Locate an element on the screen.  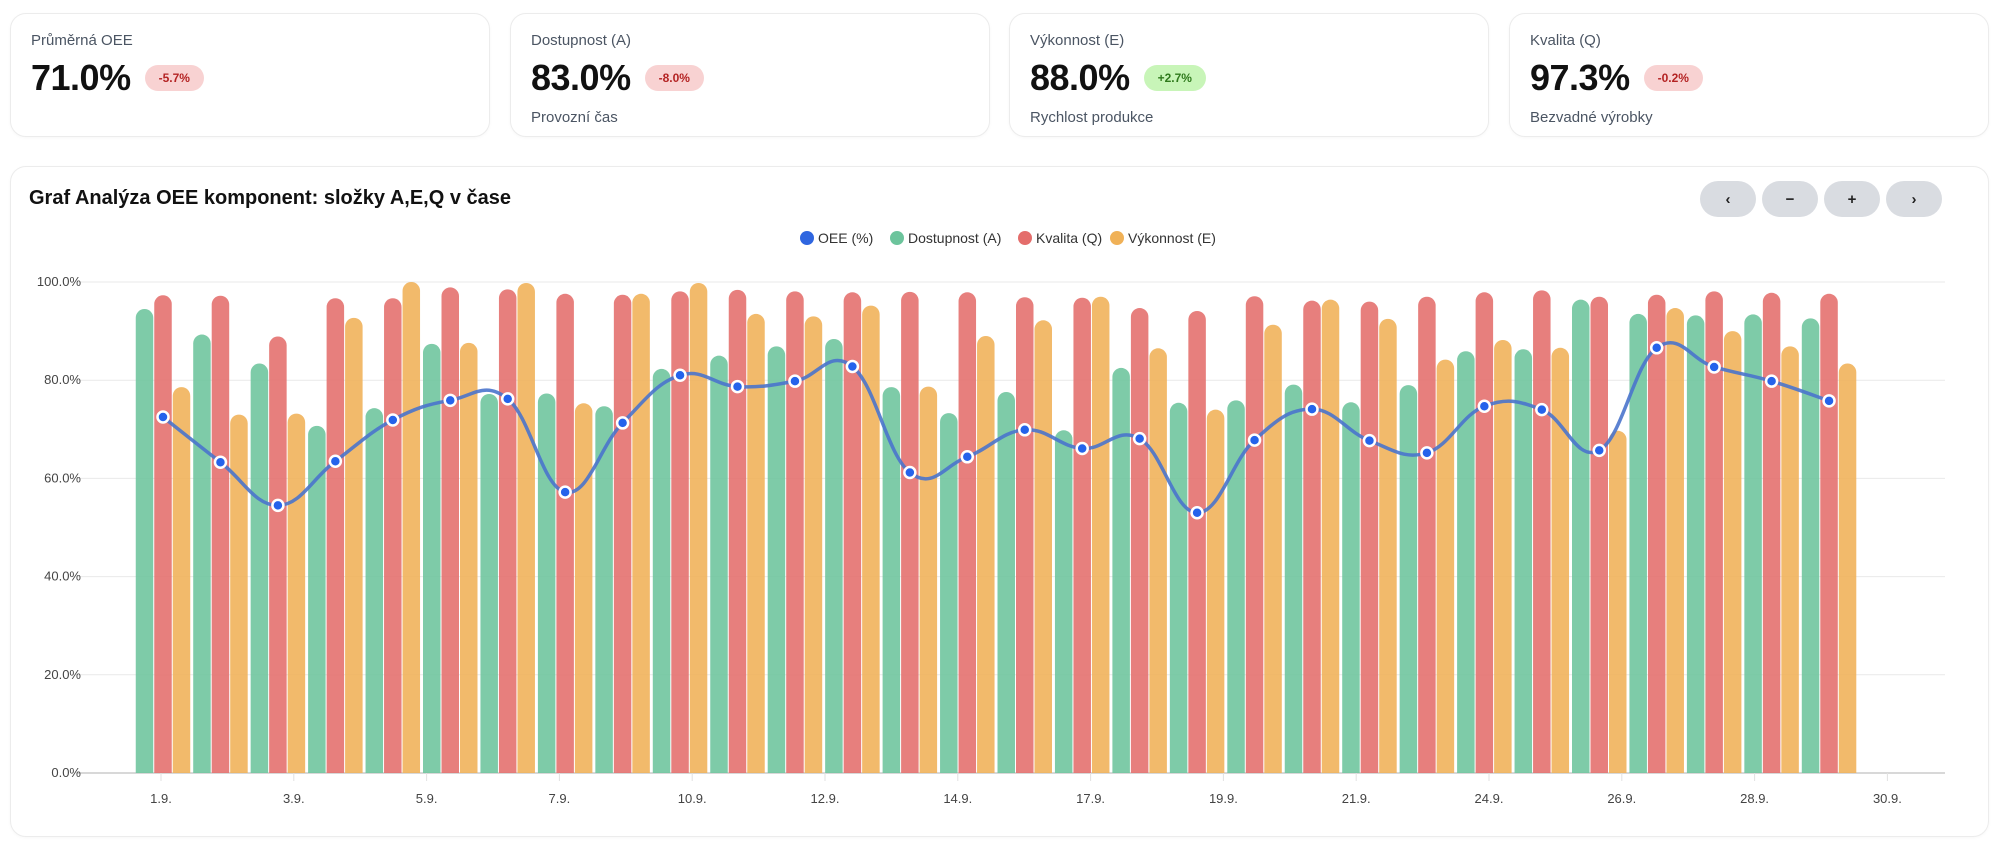
x-tick-label: 21.9. is located at coordinates (1356, 798).